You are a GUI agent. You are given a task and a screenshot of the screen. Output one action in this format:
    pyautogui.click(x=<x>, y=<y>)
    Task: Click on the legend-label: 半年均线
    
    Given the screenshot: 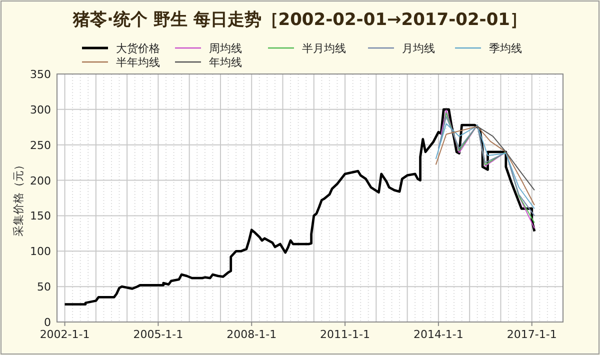 What is the action you would take?
    pyautogui.click(x=138, y=62)
    